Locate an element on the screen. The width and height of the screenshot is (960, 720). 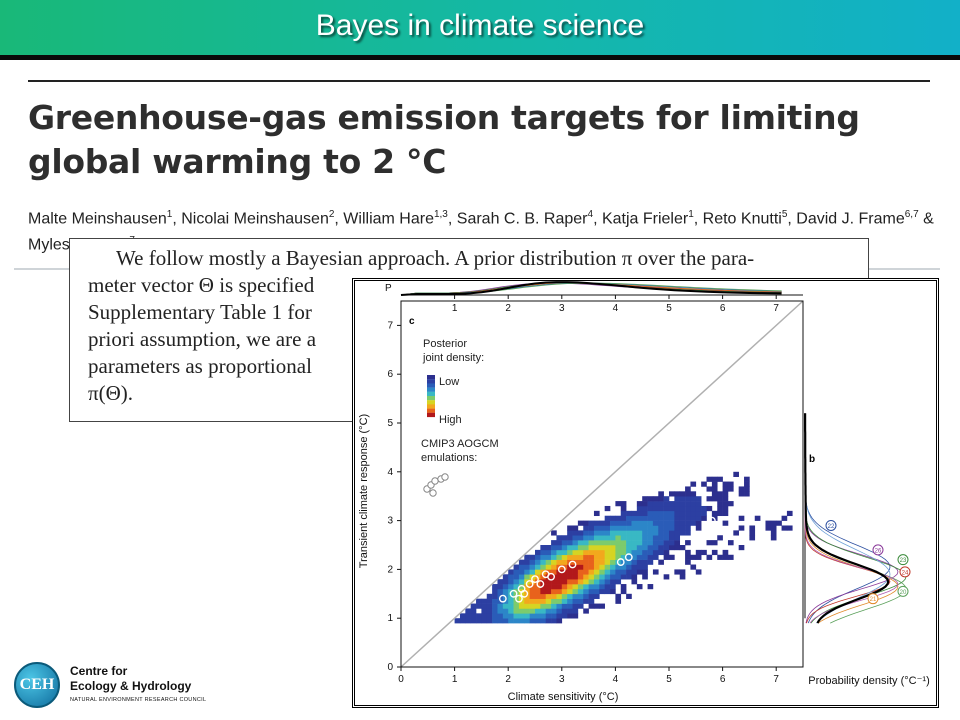
y-axis-label: Transient climate response (°C) is located at coordinates (364, 491).